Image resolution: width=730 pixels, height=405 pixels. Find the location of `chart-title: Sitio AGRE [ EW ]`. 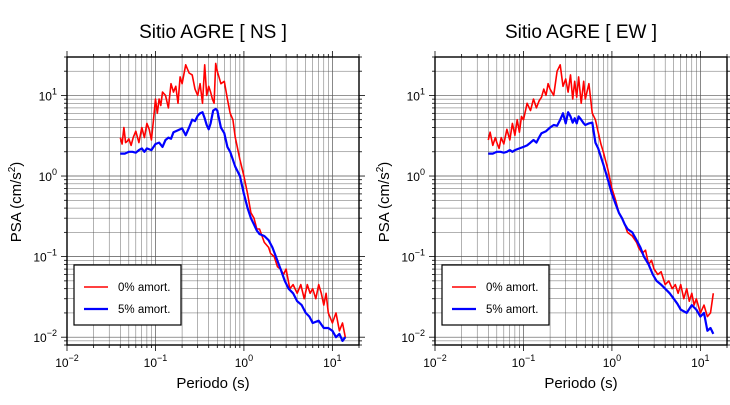

chart-title: Sitio AGRE [ EW ] is located at coordinates (581, 32).